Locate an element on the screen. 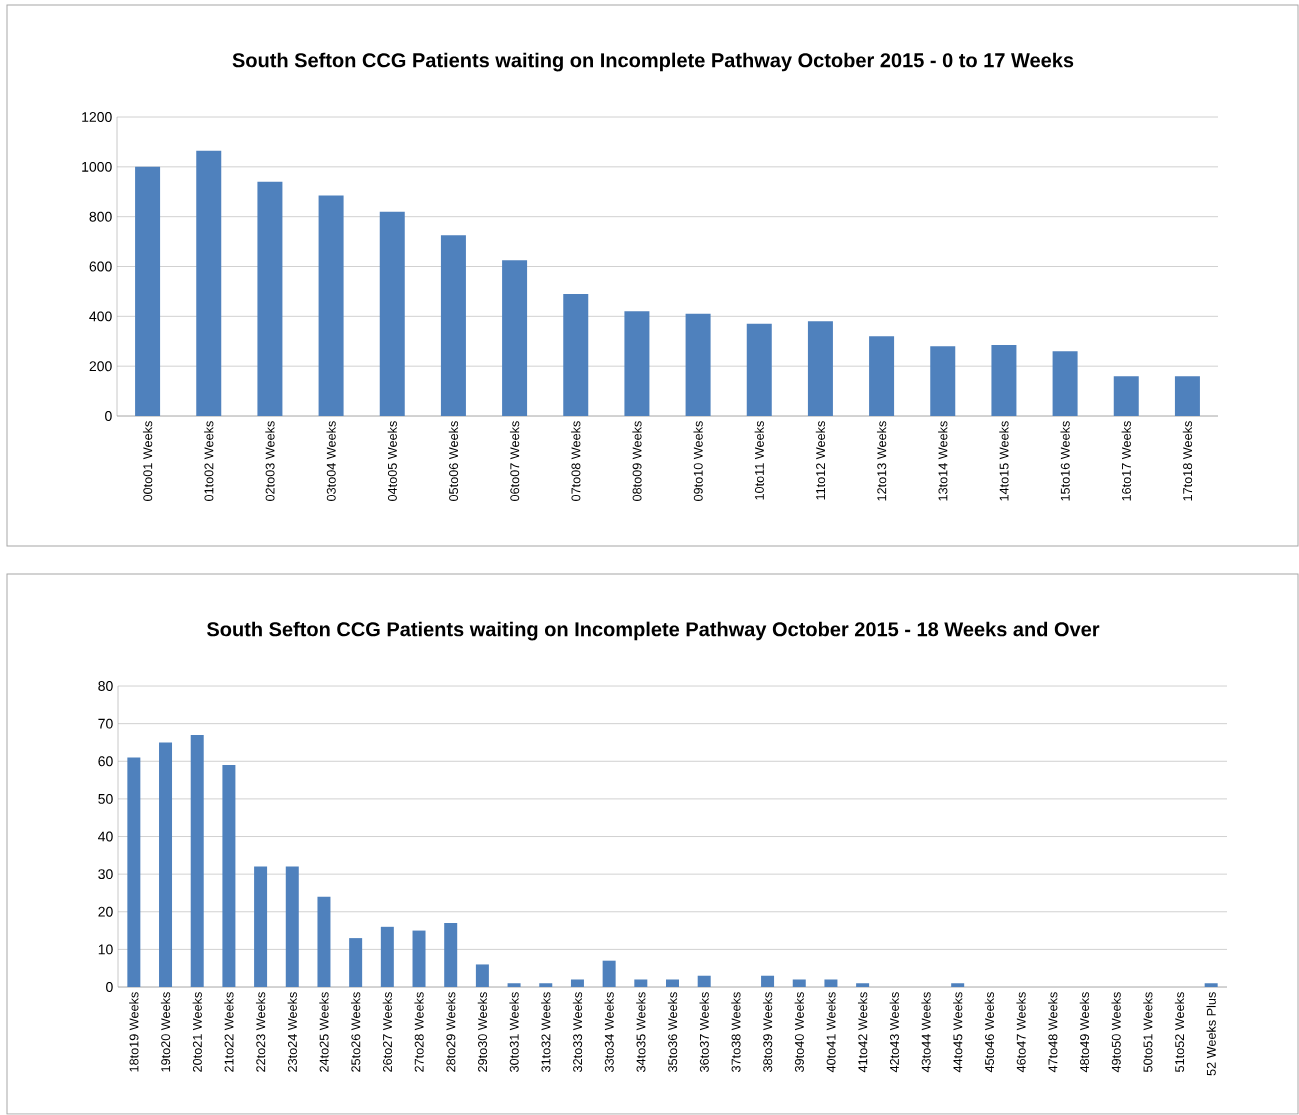  x-tick-label: 04to05 Weeks is located at coordinates (392, 461).